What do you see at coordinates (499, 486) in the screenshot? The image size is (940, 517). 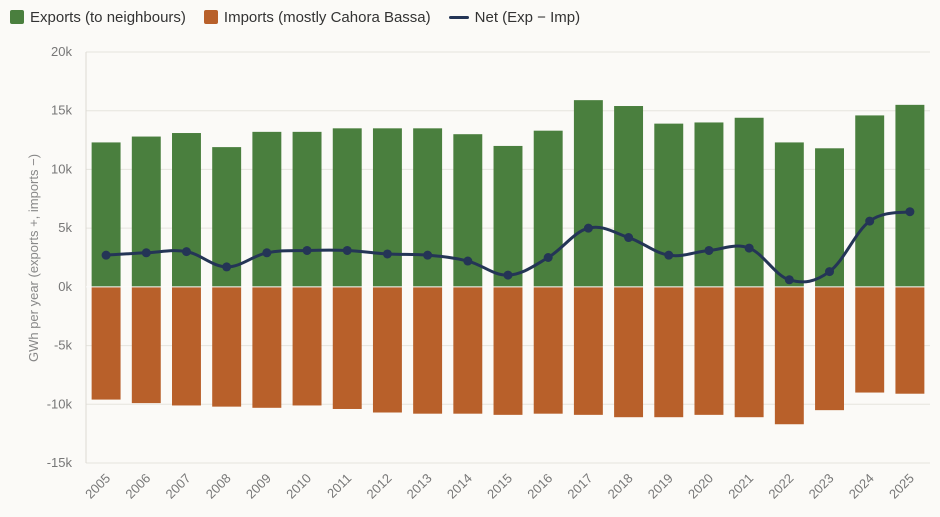 I see `x-tick-label: 2015` at bounding box center [499, 486].